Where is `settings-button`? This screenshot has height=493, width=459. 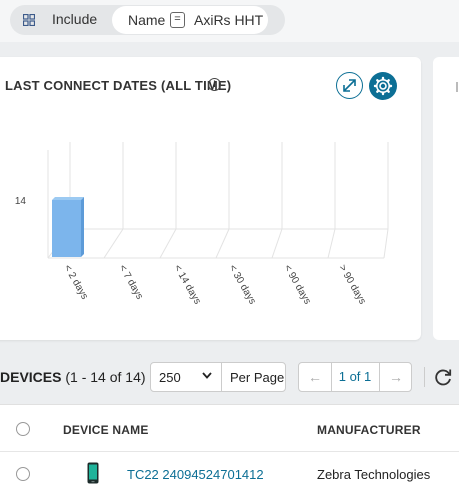
settings-button is located at coordinates (383, 86).